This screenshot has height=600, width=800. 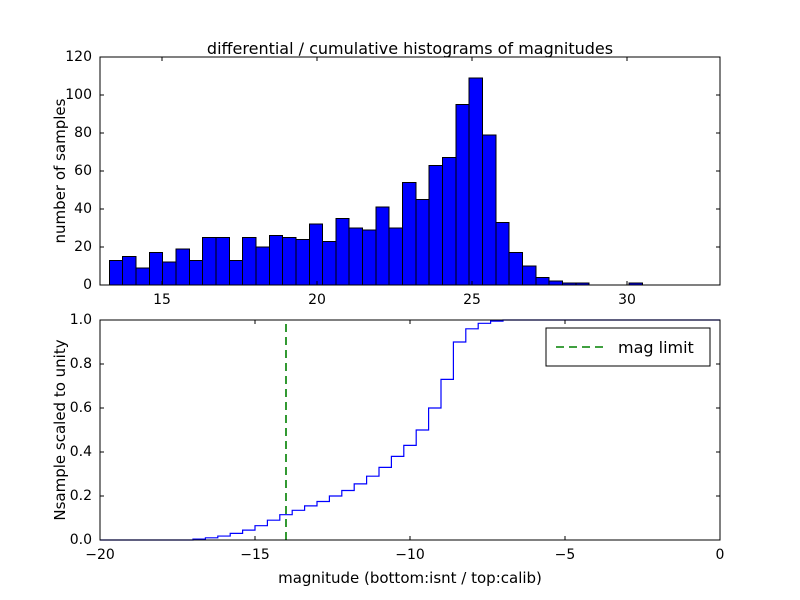 What do you see at coordinates (656, 347) in the screenshot?
I see `legend-label: mag limit` at bounding box center [656, 347].